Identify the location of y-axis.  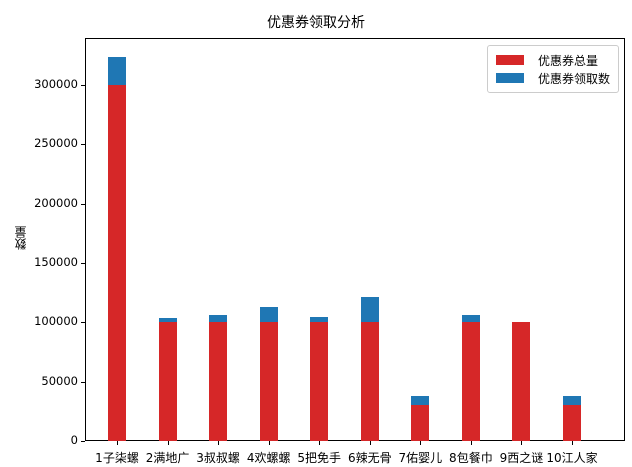
(40, 233).